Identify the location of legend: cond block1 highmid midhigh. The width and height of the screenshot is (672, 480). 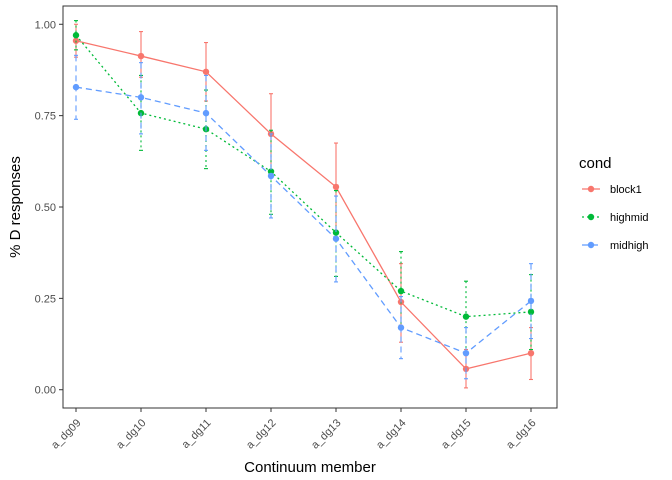
(614, 203).